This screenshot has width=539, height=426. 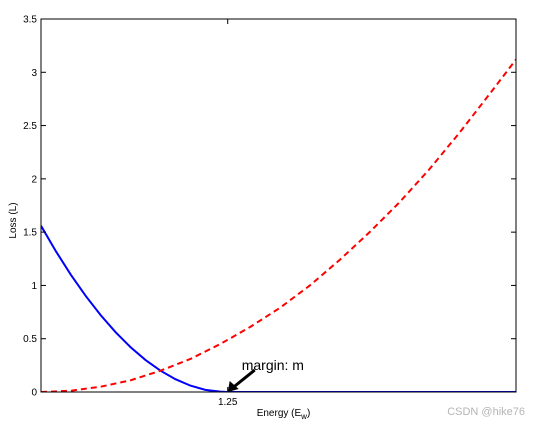 I want to click on y-tick-label: 3.5, so click(x=30, y=20).